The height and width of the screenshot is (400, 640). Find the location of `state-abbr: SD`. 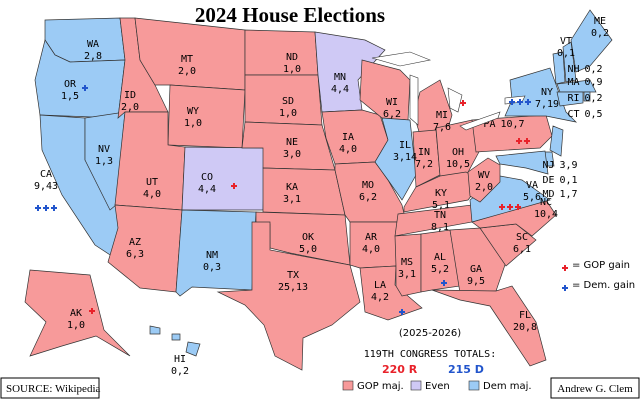

state-abbr: SD is located at coordinates (288, 101).